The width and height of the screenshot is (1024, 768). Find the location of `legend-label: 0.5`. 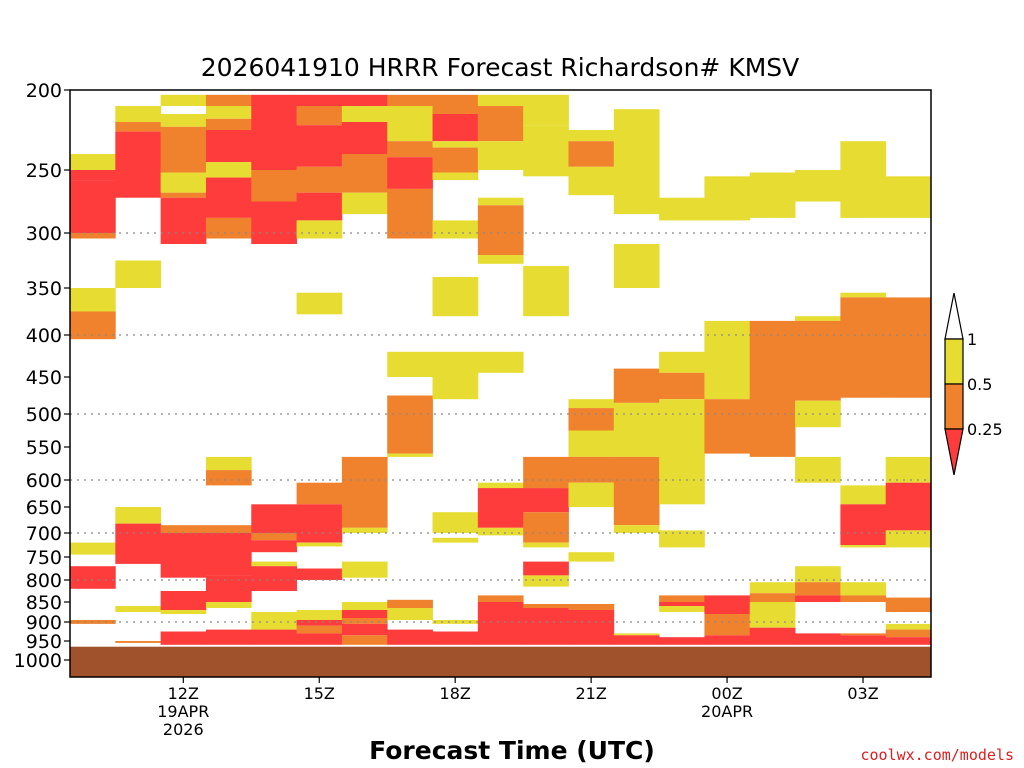

legend-label: 0.5 is located at coordinates (979, 384).